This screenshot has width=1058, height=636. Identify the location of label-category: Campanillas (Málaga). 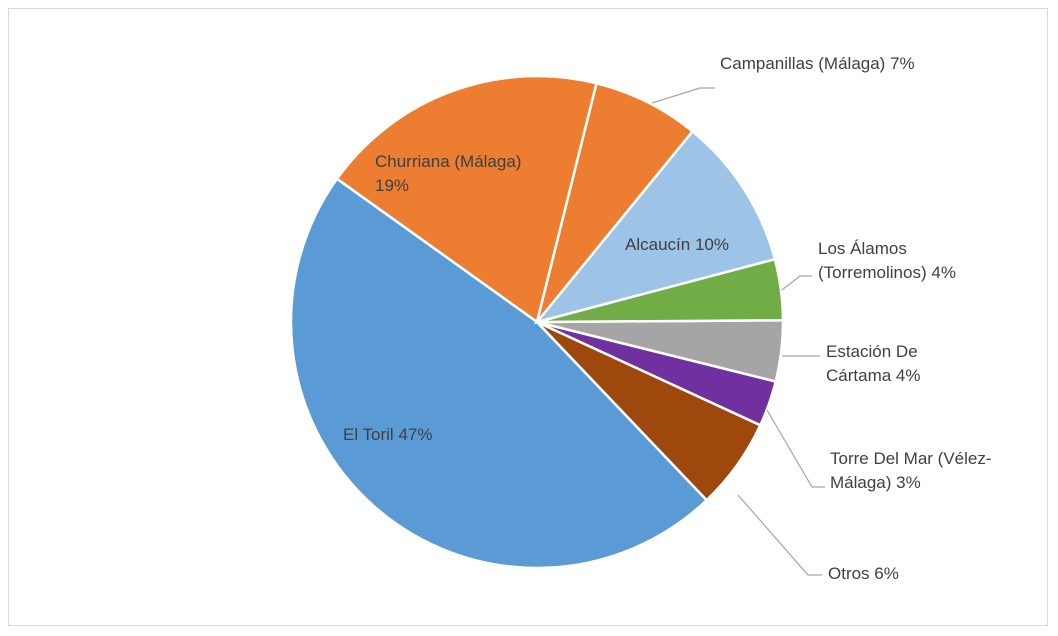
(803, 63).